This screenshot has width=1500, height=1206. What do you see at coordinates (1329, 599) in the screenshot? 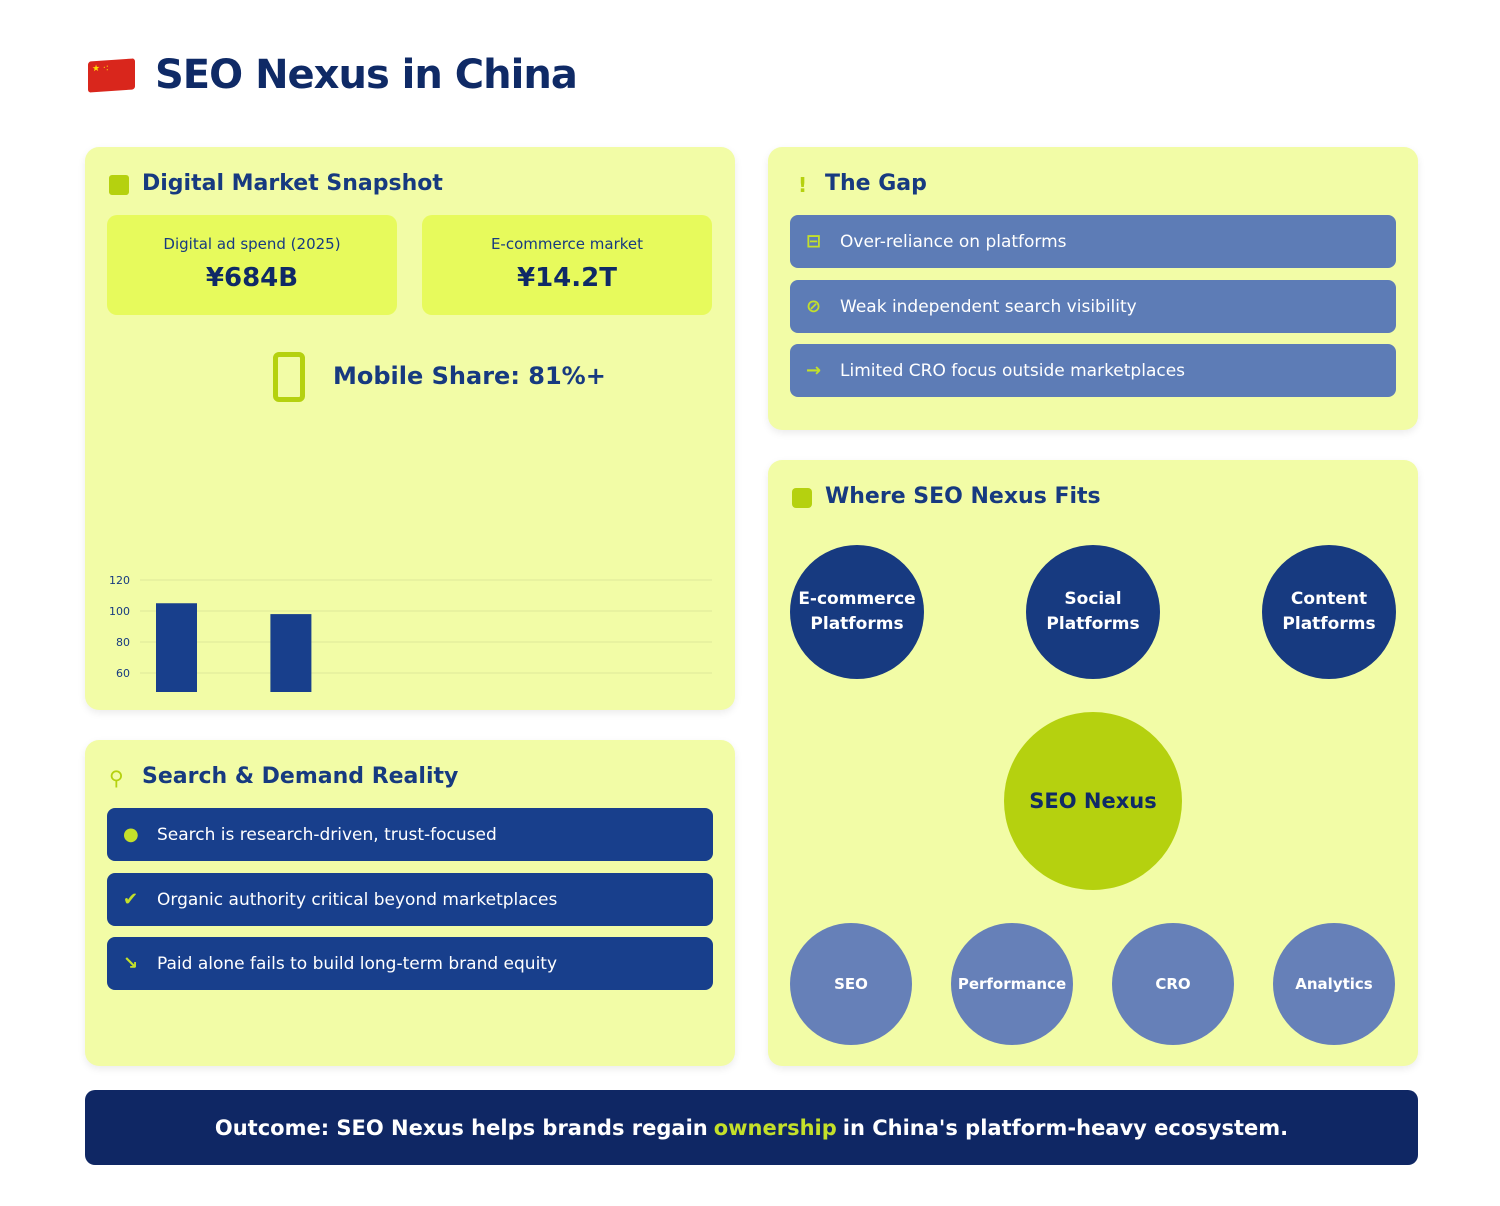
I see `platform-label: Content` at bounding box center [1329, 599].